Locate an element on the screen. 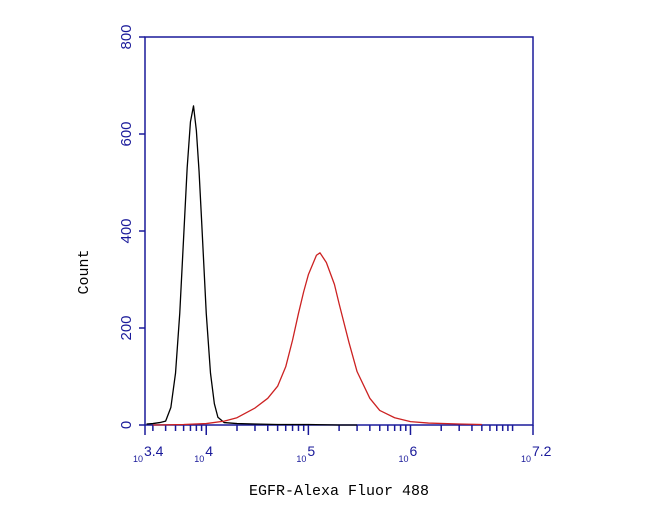 The image size is (650, 521). y-tick-label: 800 is located at coordinates (126, 36).